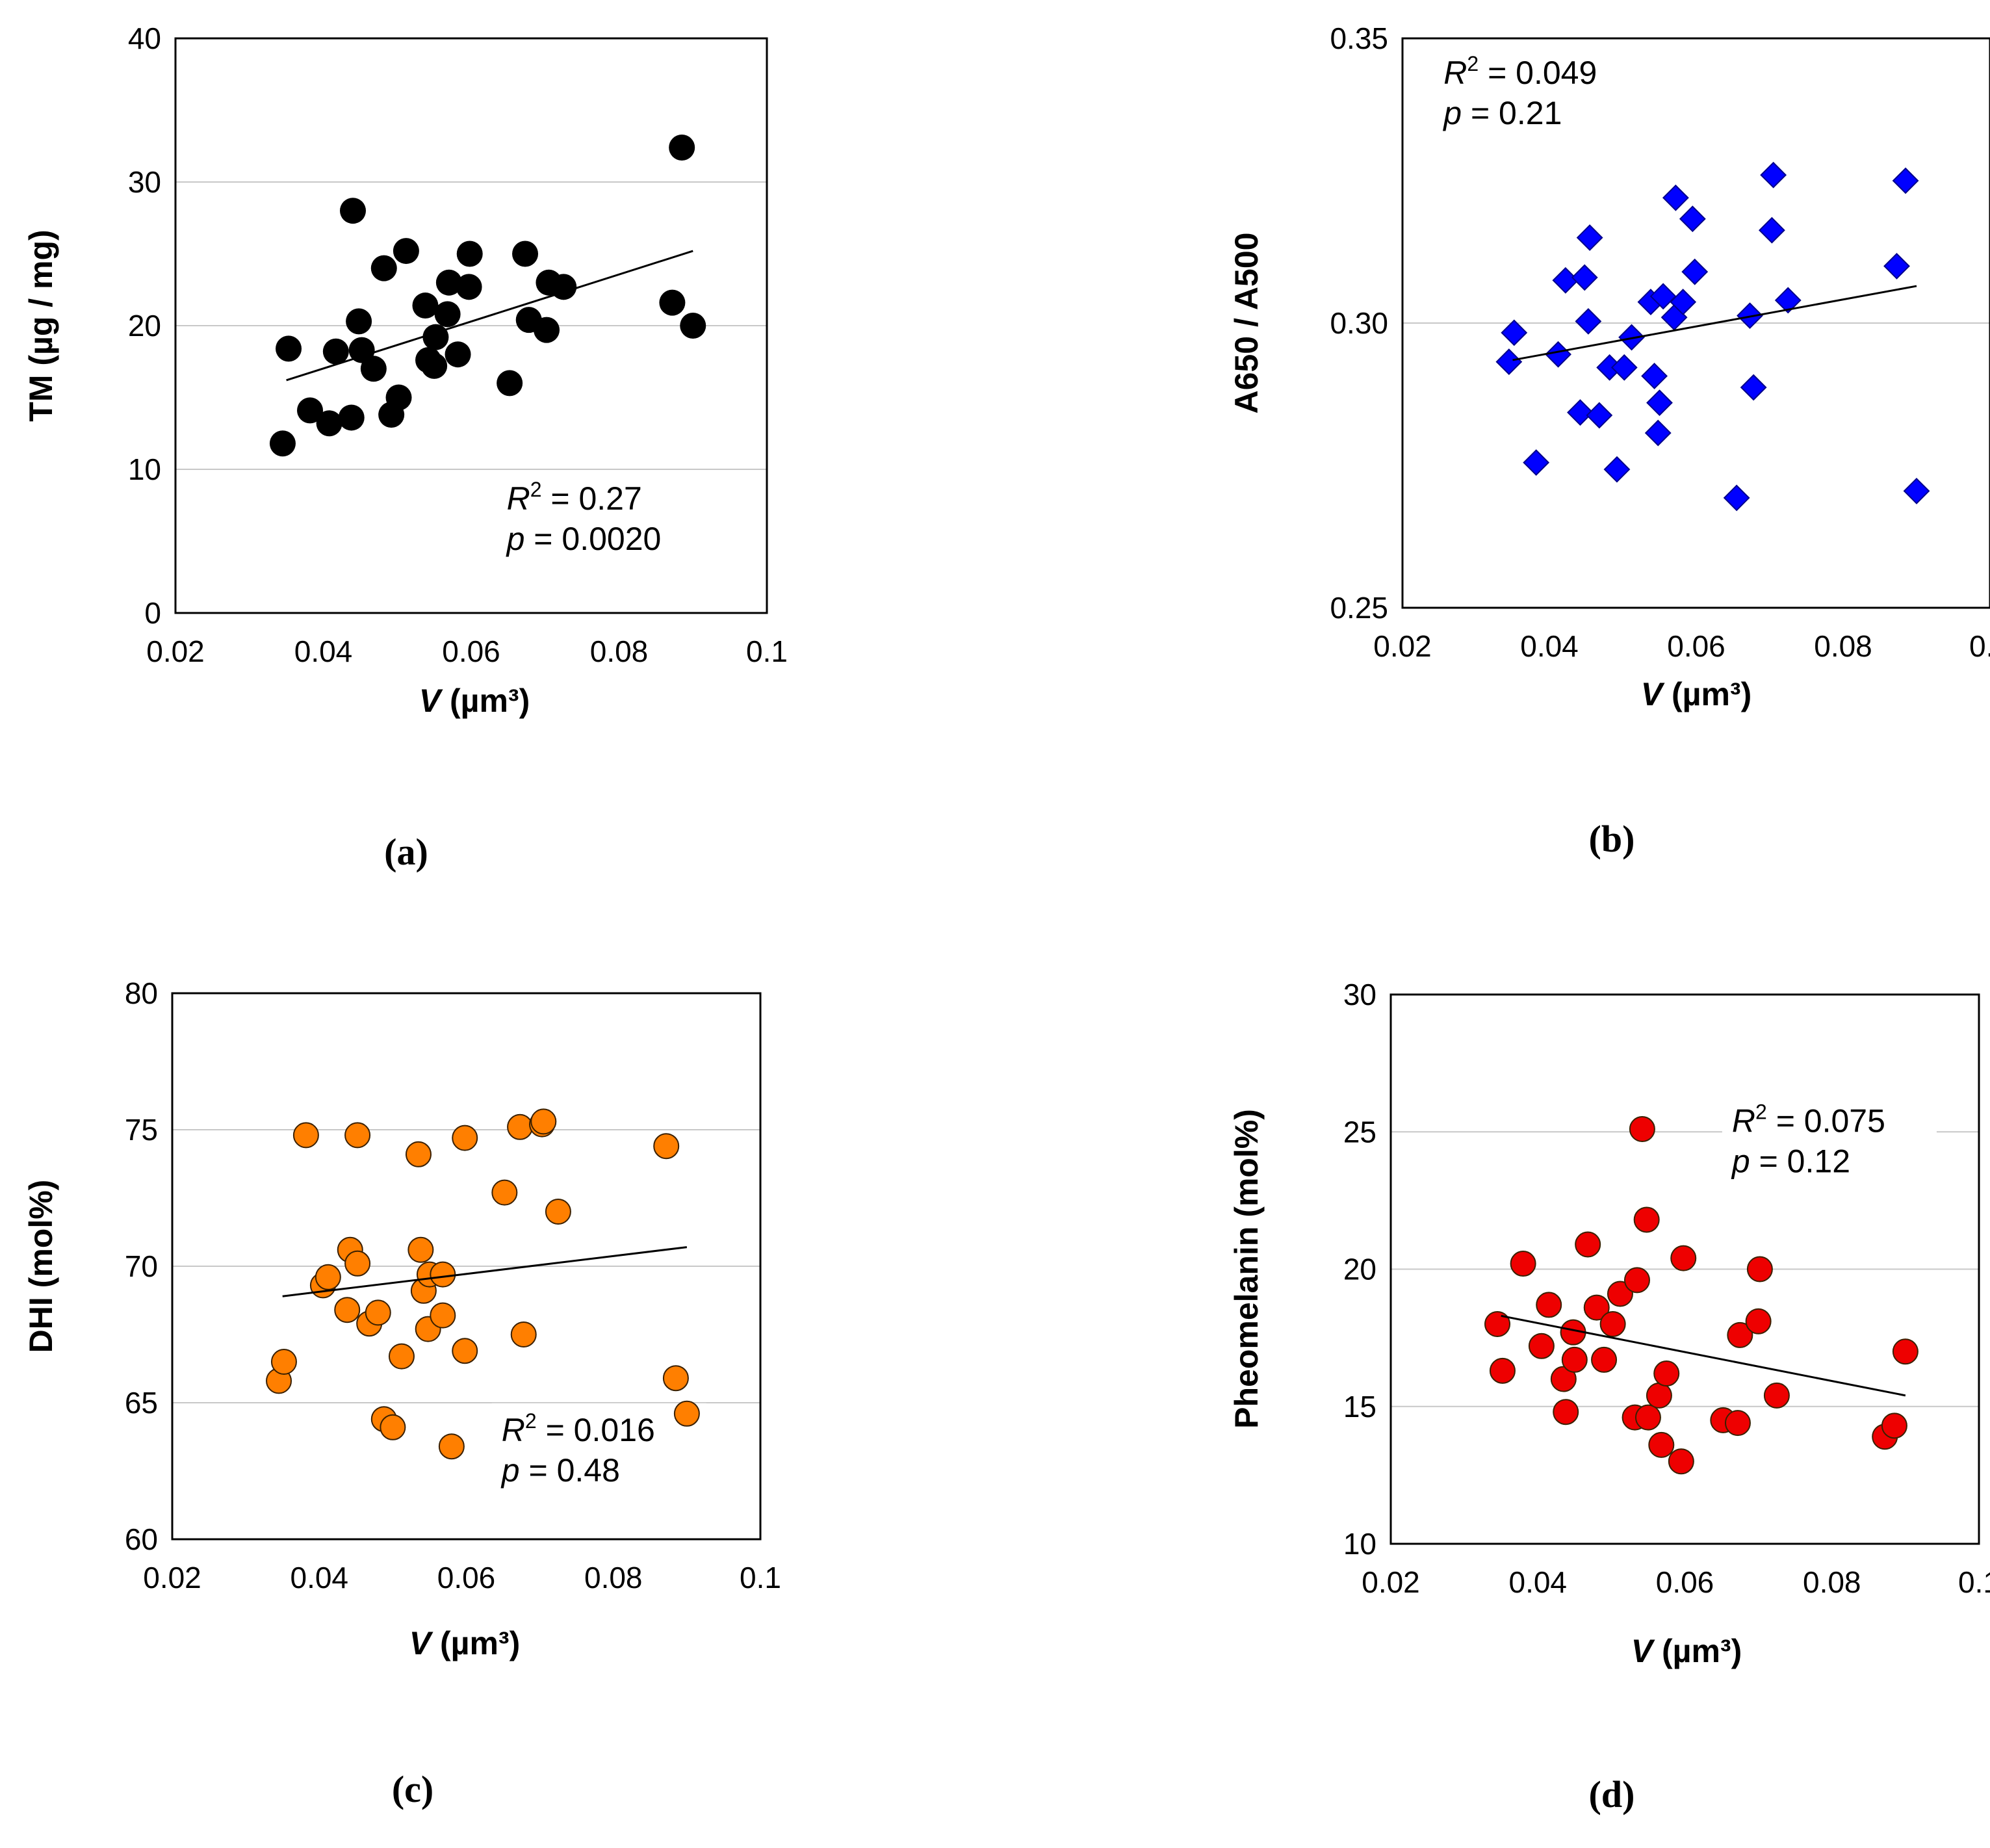  What do you see at coordinates (1502, 113) in the screenshot?
I see `p-value-label: p = 0.21` at bounding box center [1502, 113].